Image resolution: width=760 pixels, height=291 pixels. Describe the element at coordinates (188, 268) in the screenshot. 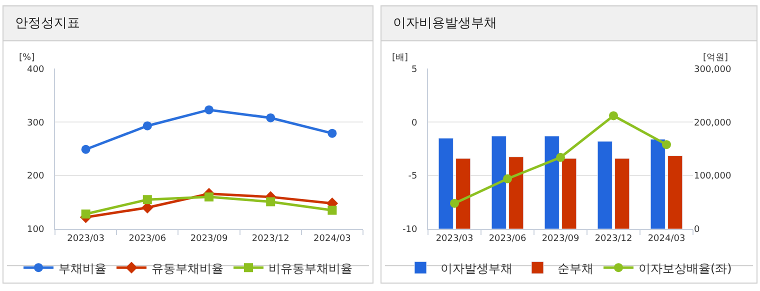

I see `legend-label: 유동부채비율` at that location.